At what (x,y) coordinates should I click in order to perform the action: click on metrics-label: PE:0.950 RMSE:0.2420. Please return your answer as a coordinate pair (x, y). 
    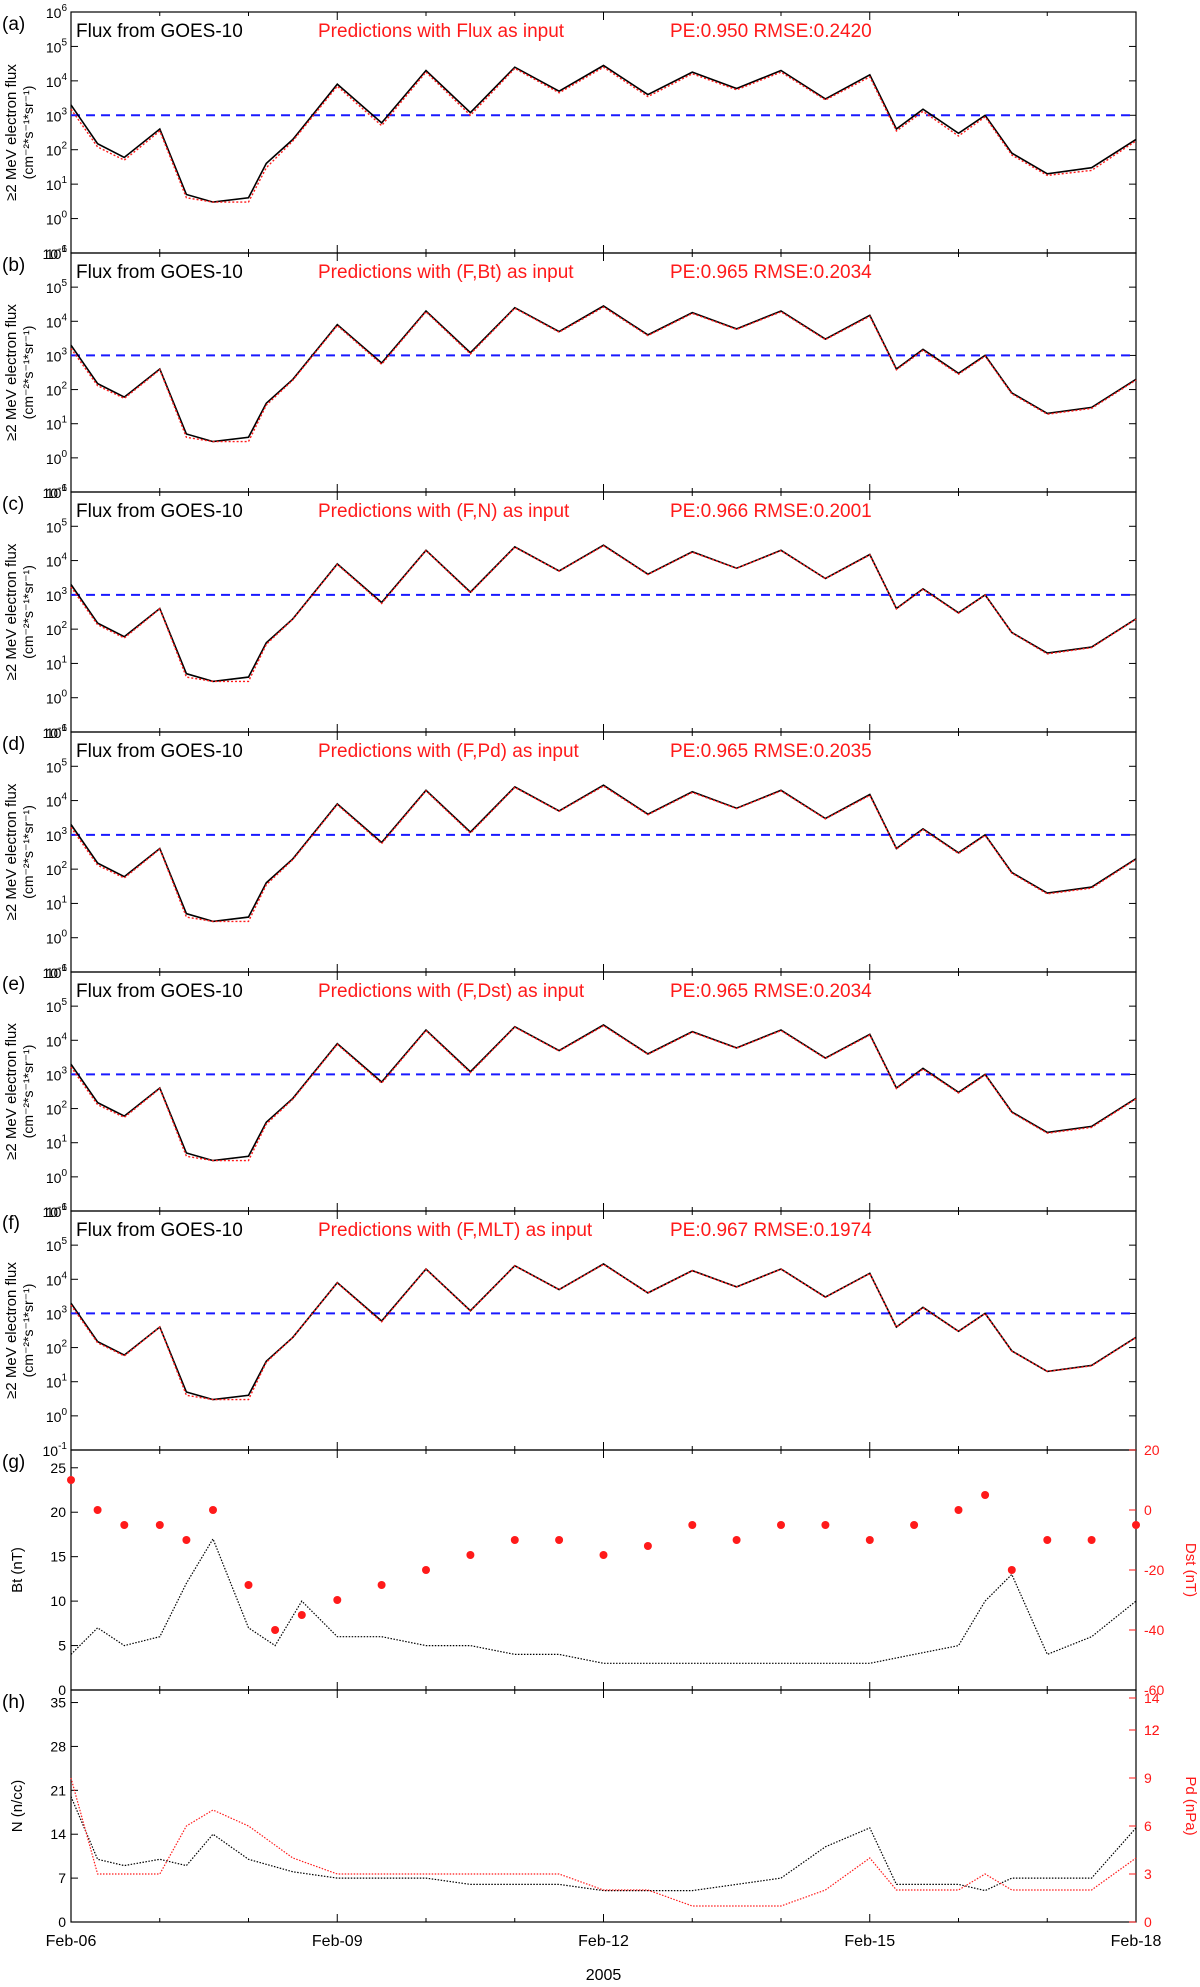
    Looking at the image, I should click on (771, 31).